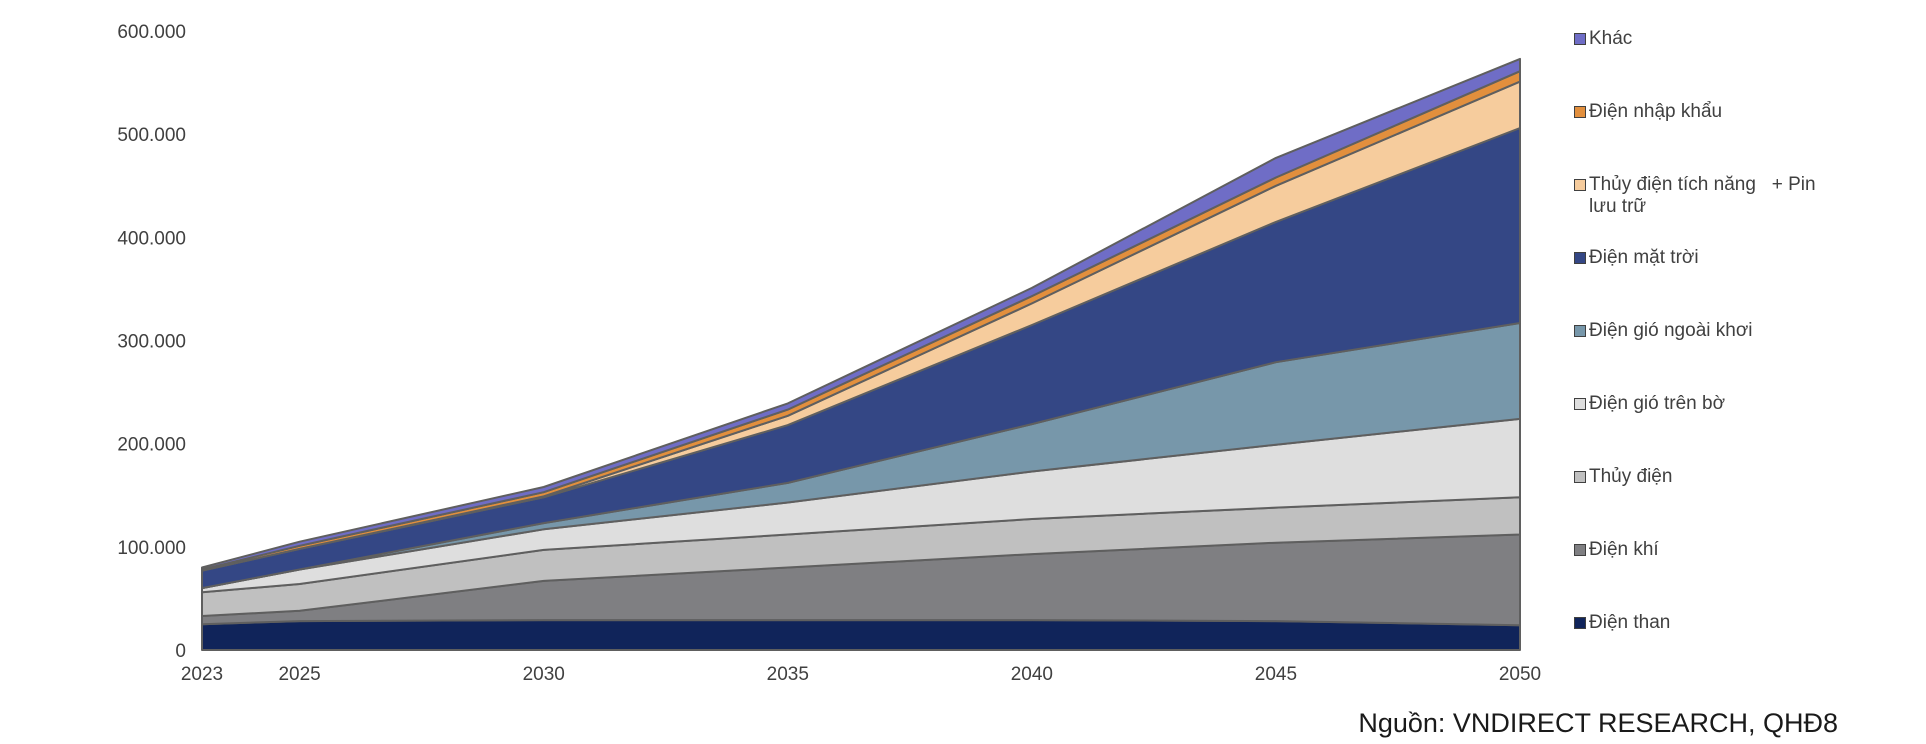  I want to click on legend-label: Thủy điện tích năng + Pin lưu trữ, so click(1705, 195).